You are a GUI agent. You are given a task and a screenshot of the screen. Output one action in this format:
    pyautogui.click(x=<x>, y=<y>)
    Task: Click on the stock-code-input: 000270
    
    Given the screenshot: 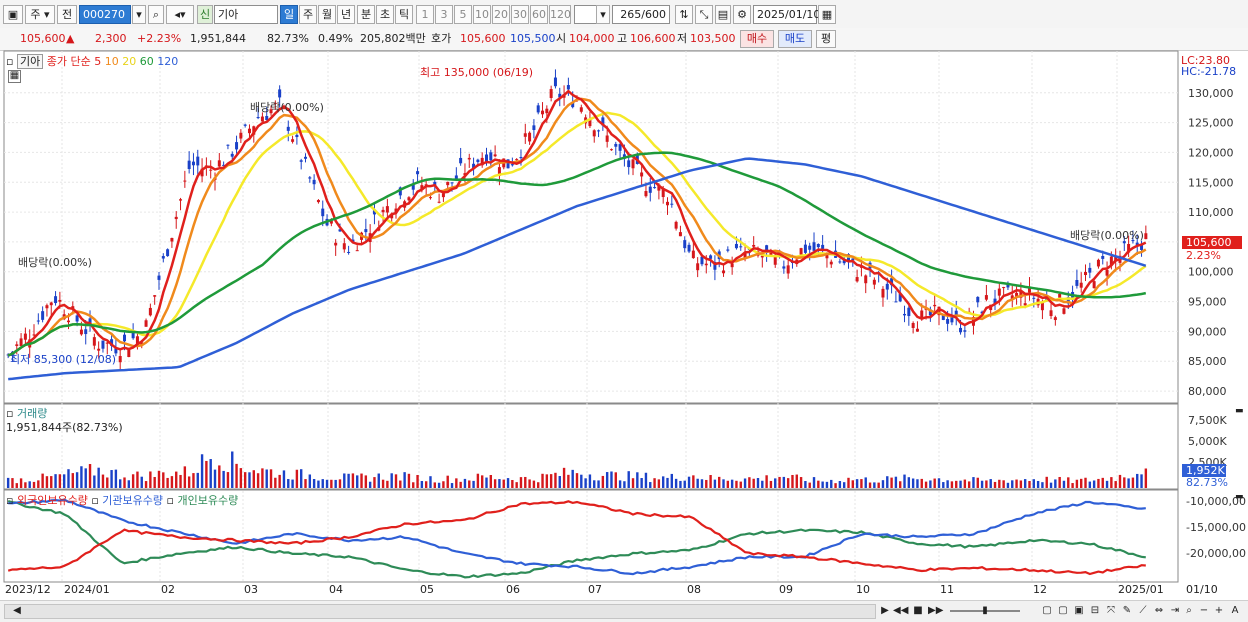 What is the action you would take?
    pyautogui.click(x=105, y=14)
    